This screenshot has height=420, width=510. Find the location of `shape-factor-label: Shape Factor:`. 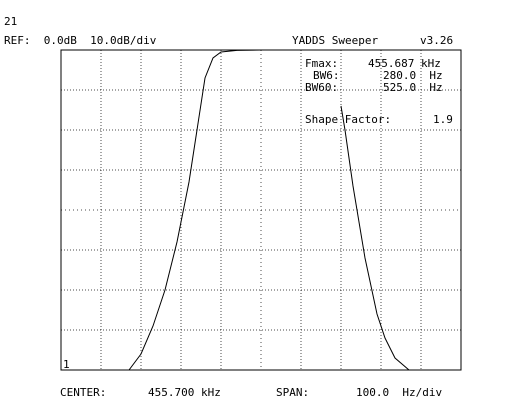

shape-factor-label: Shape Factor: is located at coordinates (348, 119).